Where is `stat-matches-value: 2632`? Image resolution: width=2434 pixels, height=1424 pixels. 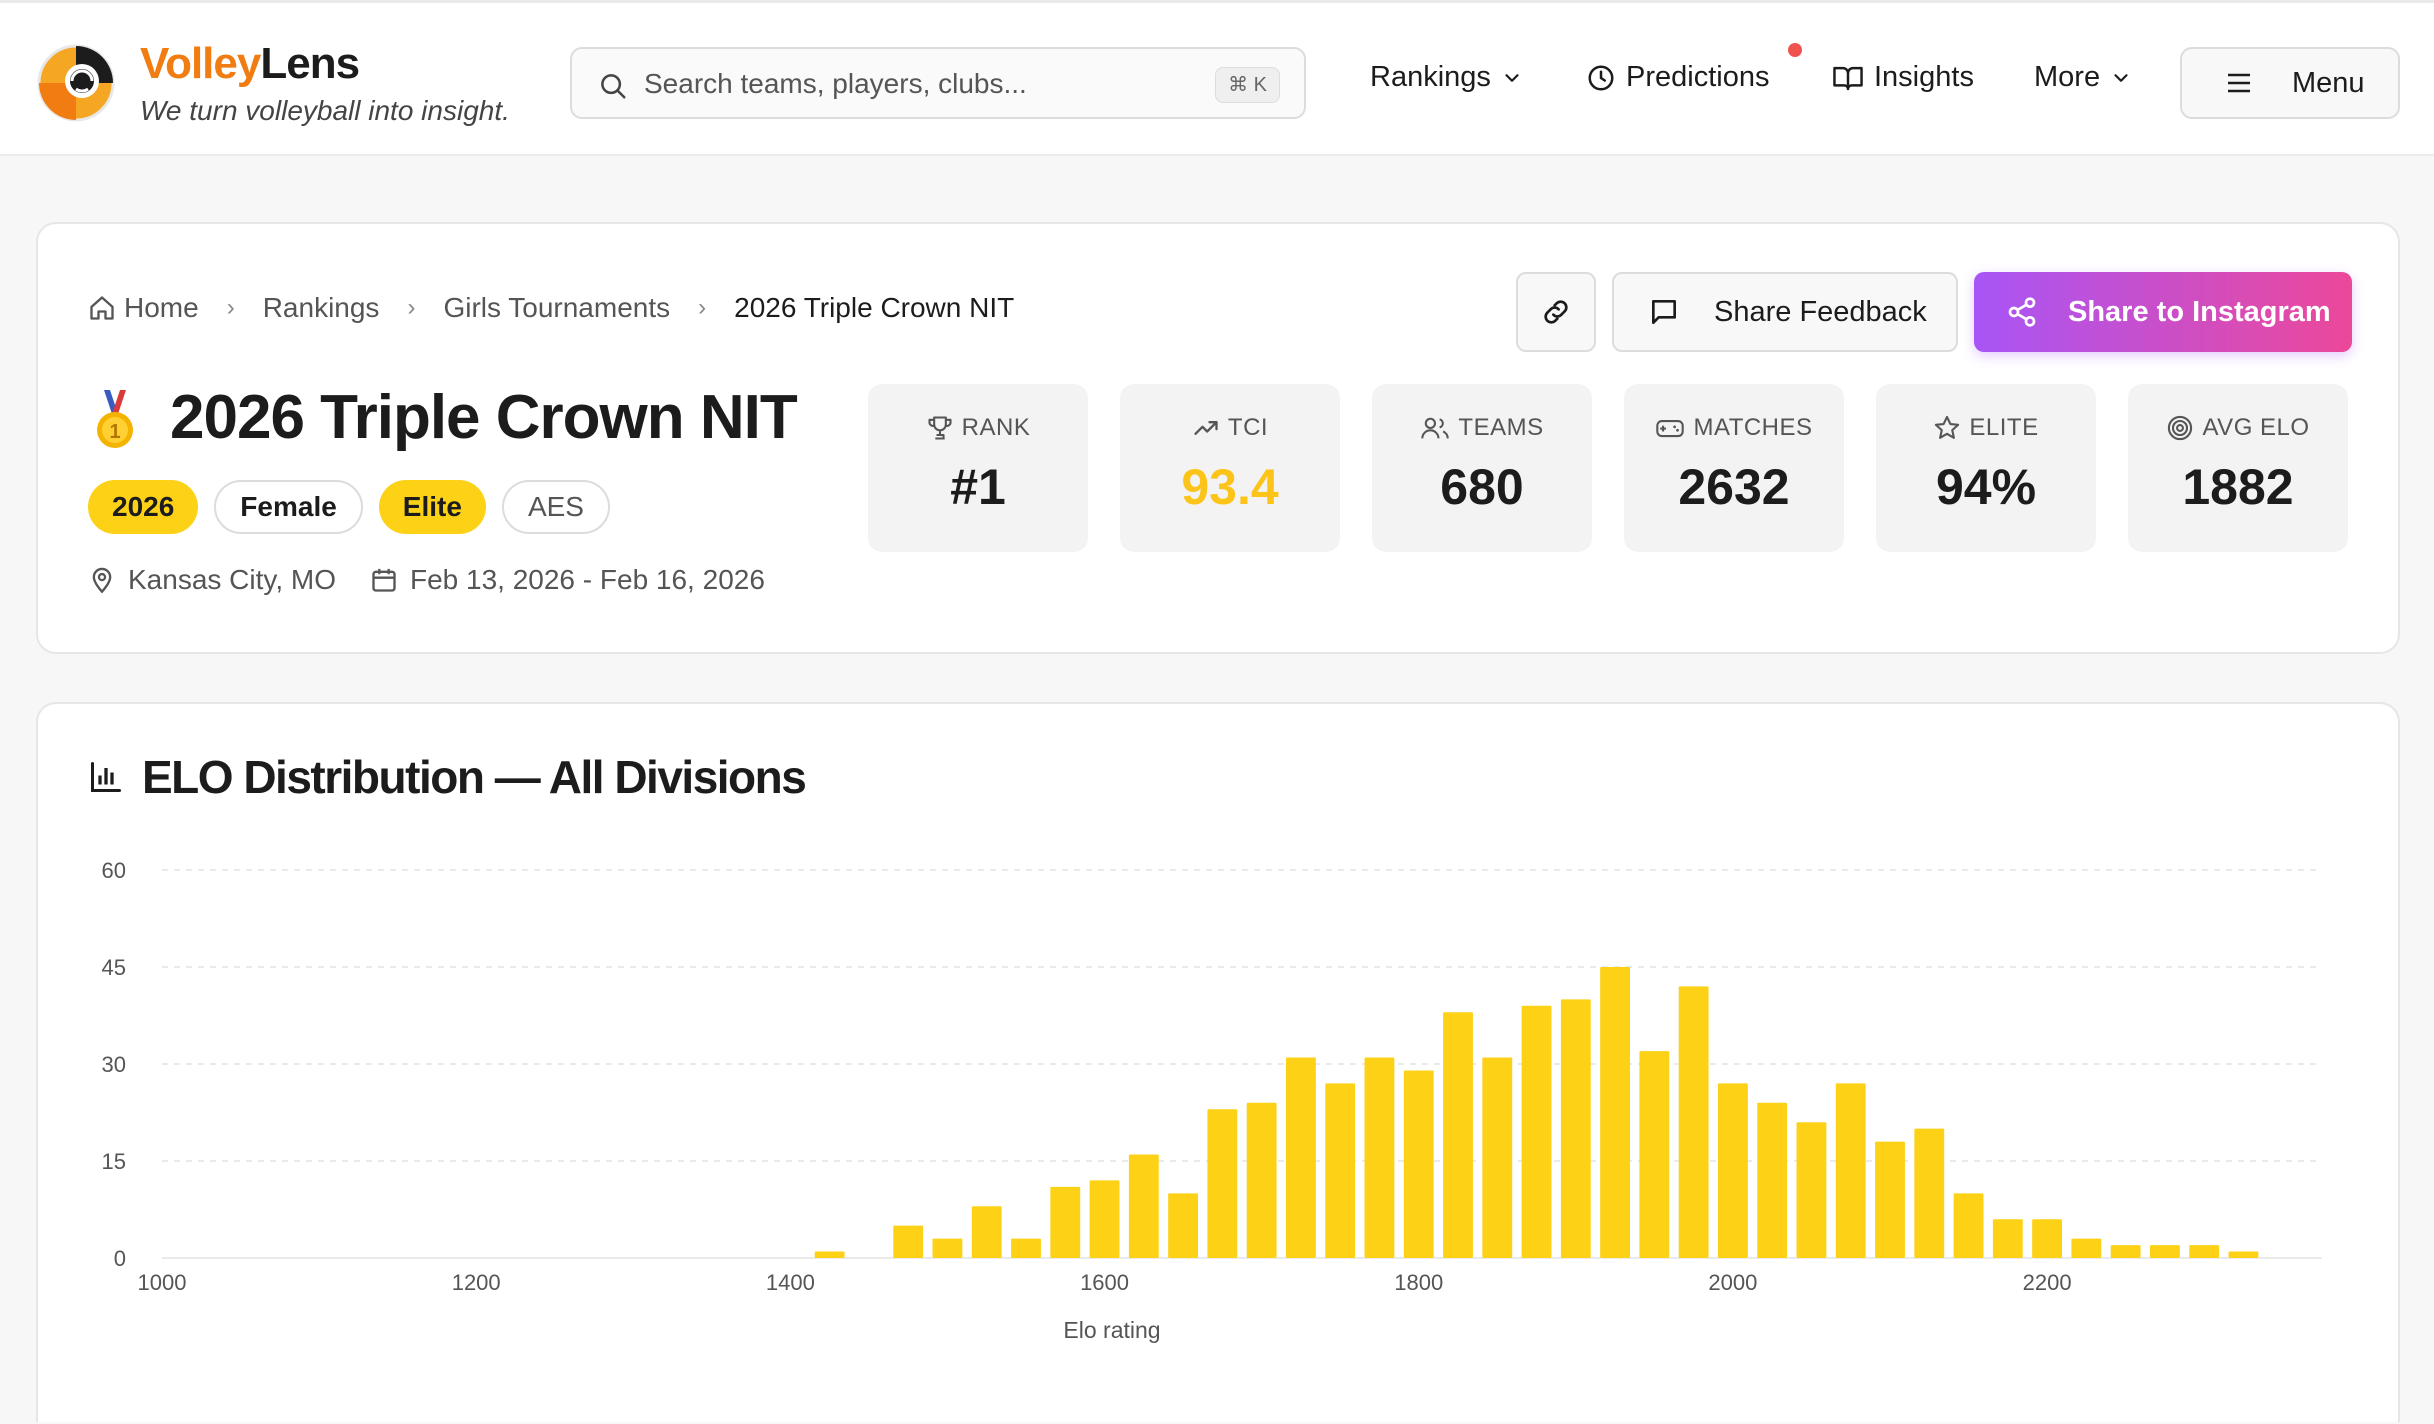 stat-matches-value: 2632 is located at coordinates (1734, 487).